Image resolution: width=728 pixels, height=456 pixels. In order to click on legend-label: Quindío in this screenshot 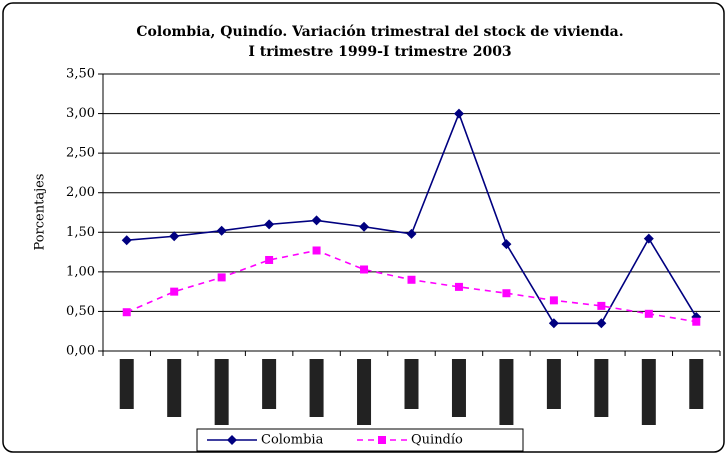, I will do `click(437, 440)`.